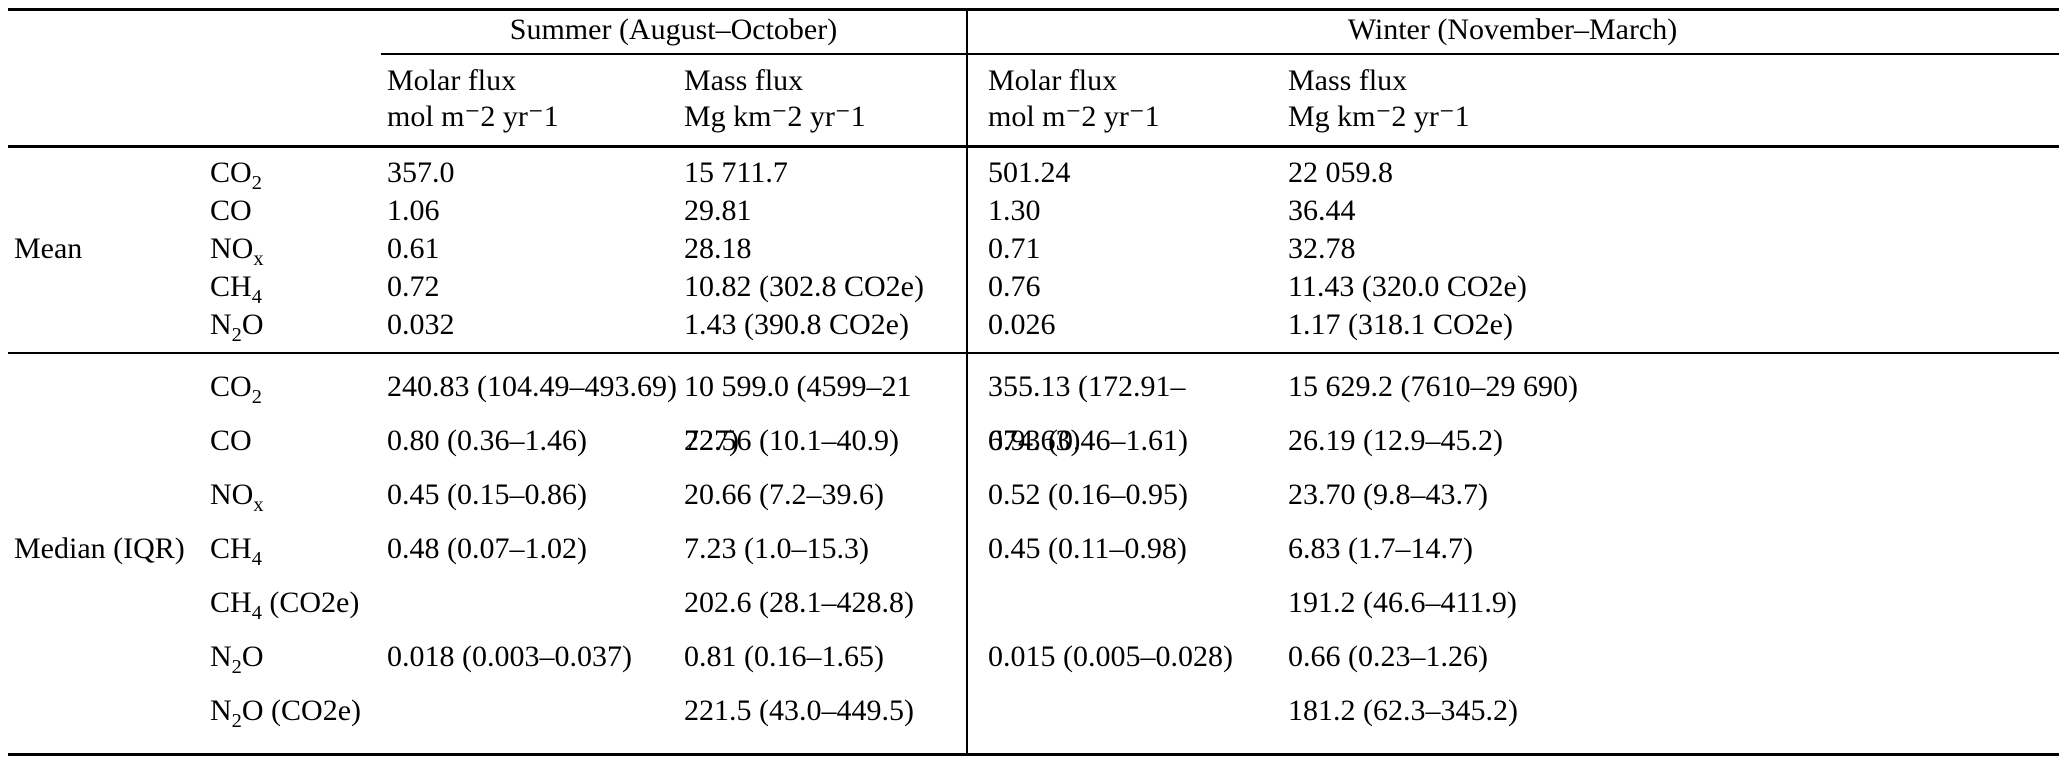  I want to click on cell-winter-molar: 501.24, so click(1029, 172).